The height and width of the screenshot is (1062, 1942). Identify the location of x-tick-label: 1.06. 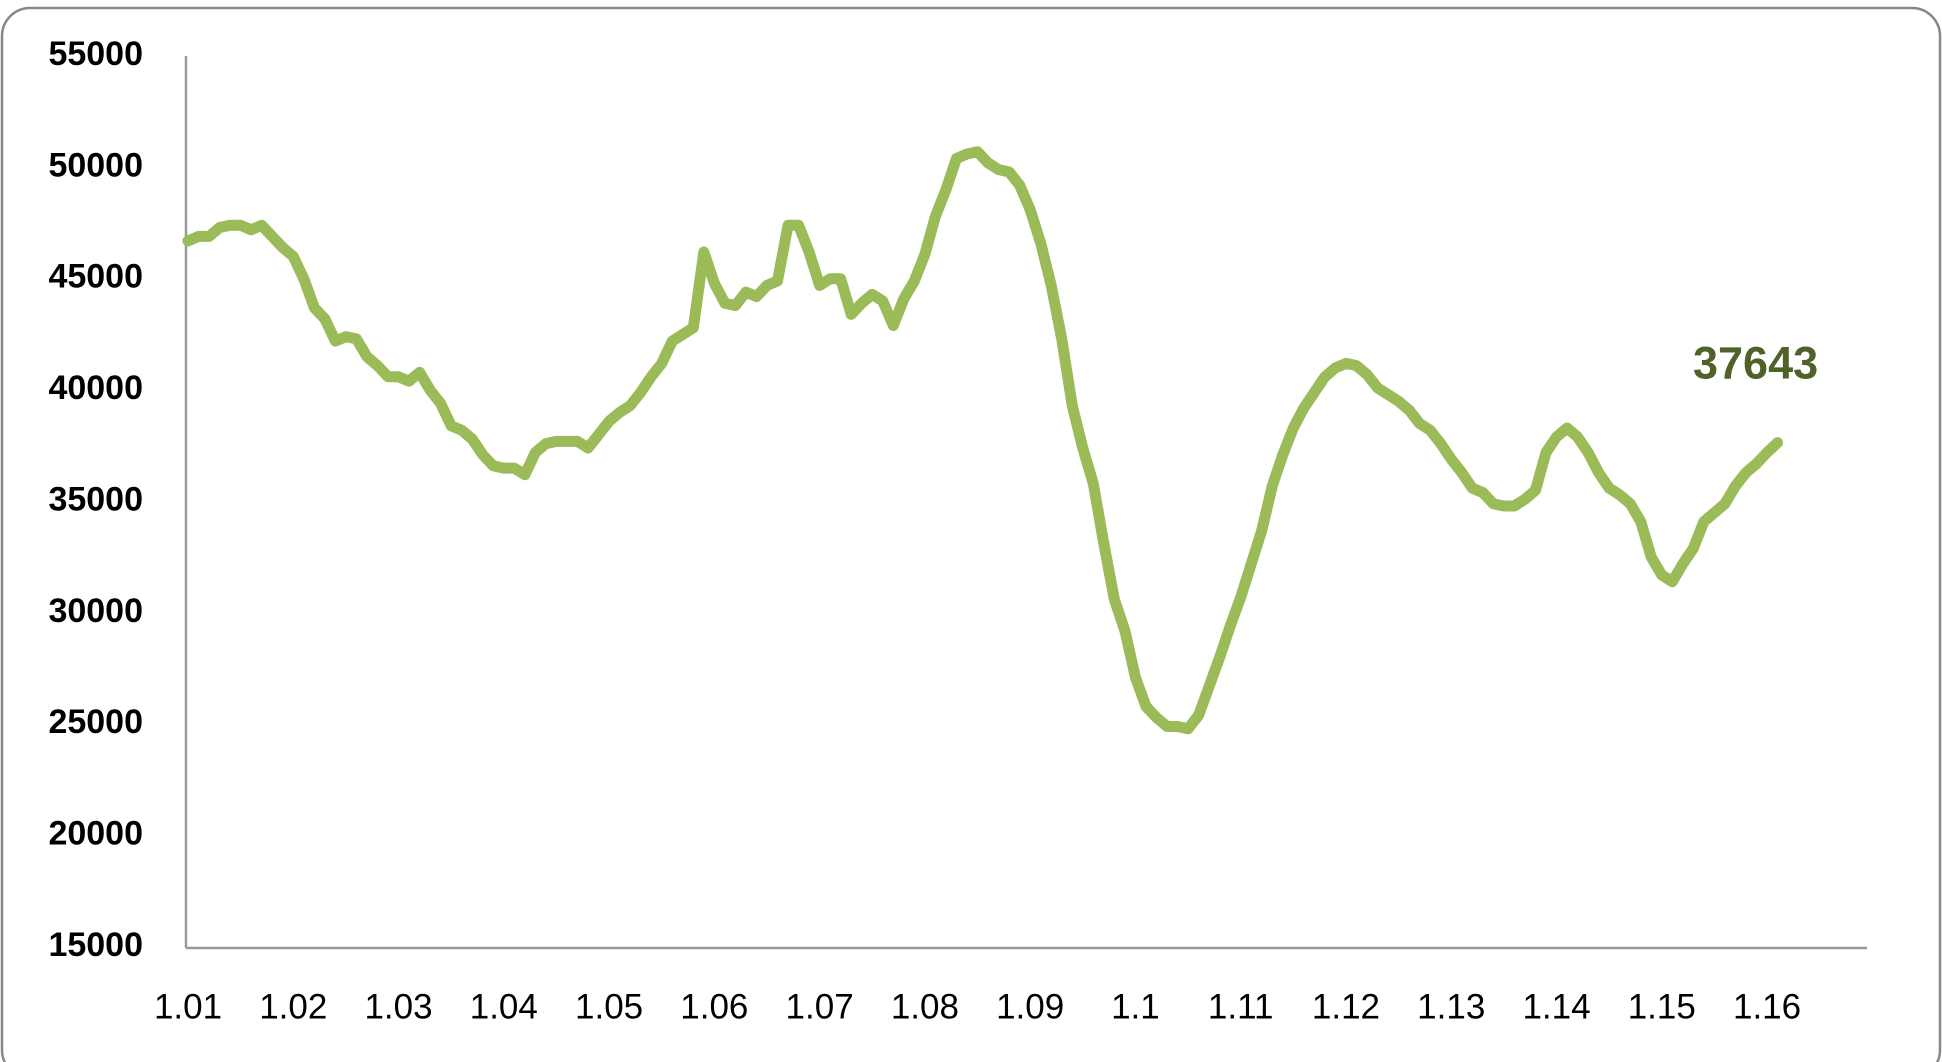
(714, 1006).